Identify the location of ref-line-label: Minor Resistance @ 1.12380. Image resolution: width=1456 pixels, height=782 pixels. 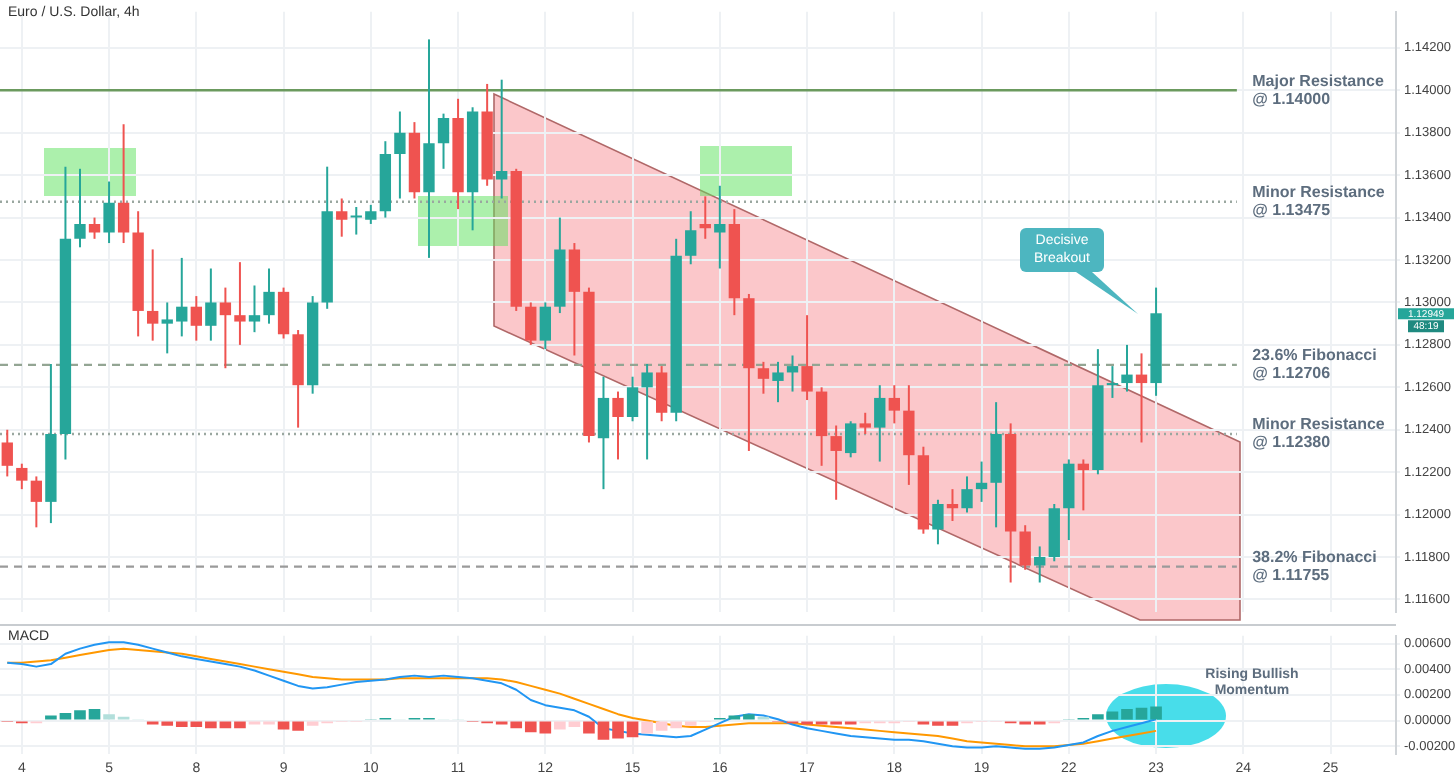
(1319, 433).